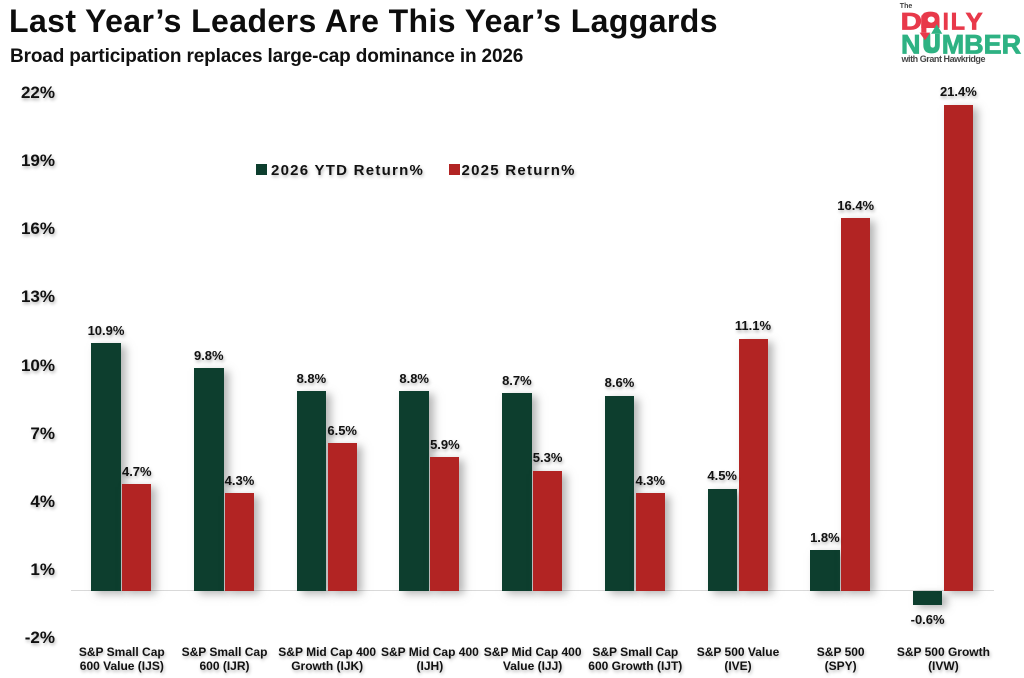  What do you see at coordinates (946, 21) in the screenshot?
I see `svg-text: I` at bounding box center [946, 21].